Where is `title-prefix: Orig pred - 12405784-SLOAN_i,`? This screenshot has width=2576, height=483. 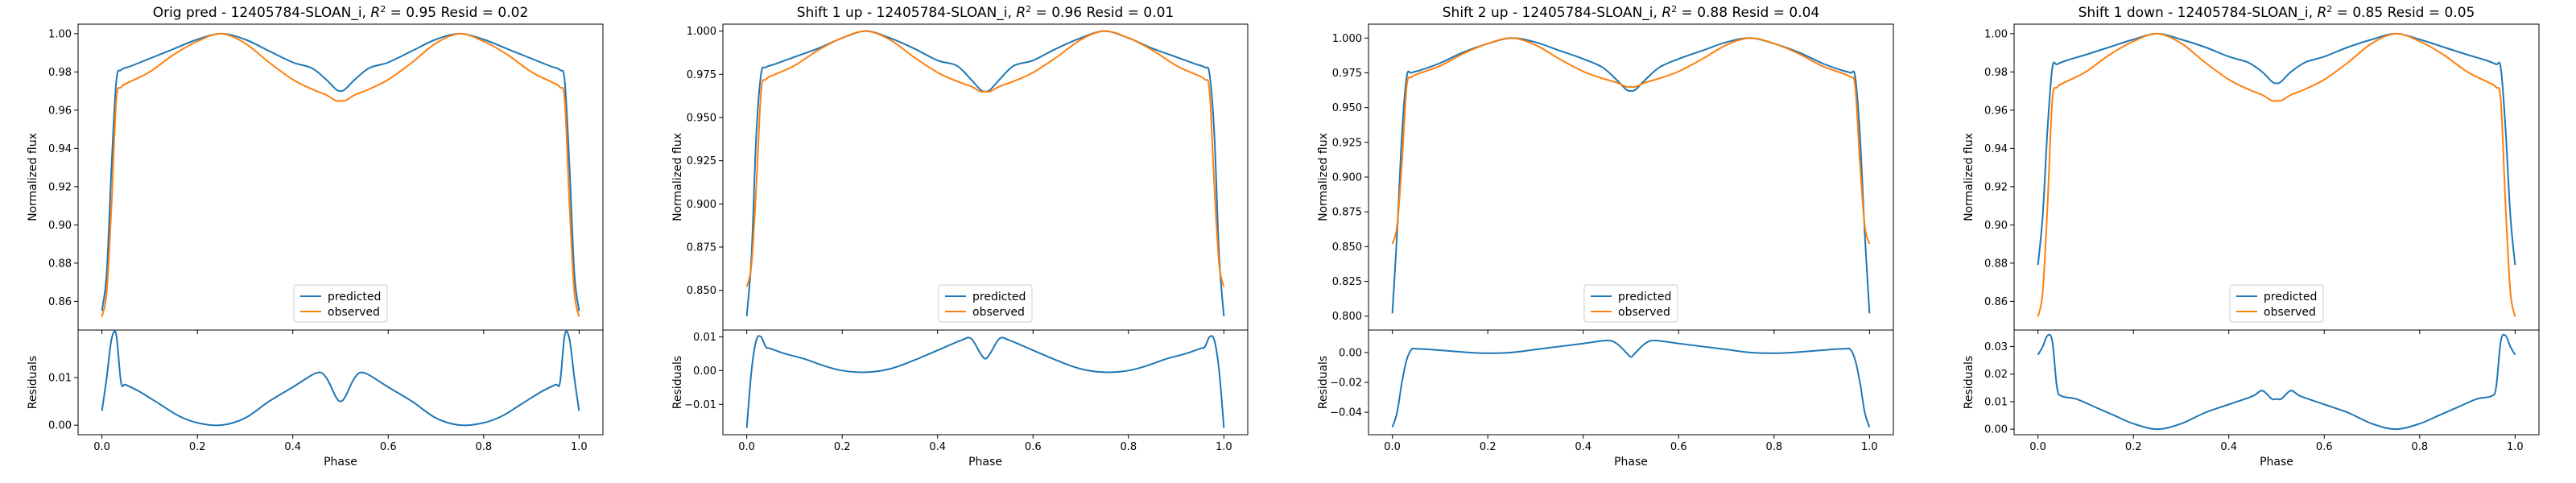 title-prefix: Orig pred - 12405784-SLOAN_i, is located at coordinates (262, 13).